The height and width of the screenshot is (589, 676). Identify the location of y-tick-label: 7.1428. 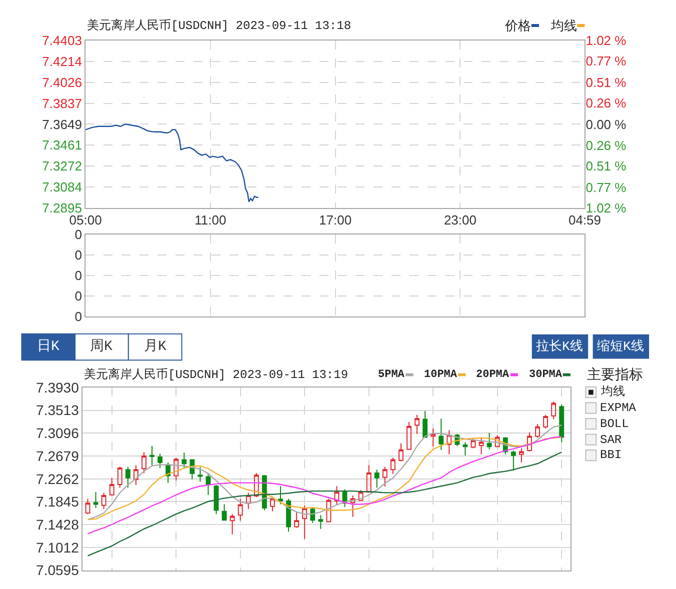
(58, 524).